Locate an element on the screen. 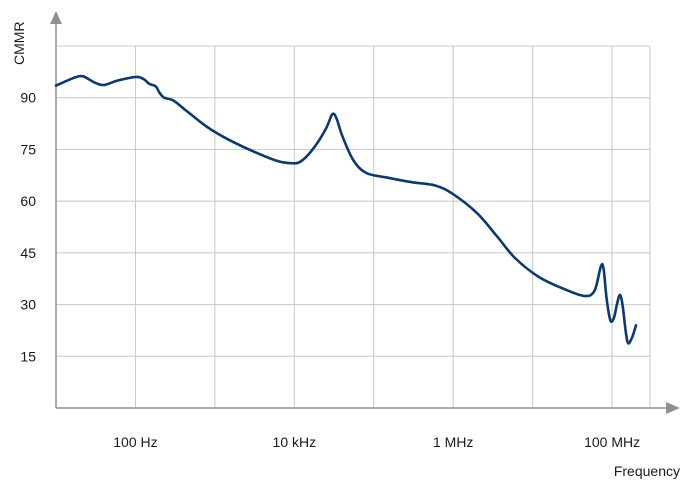 The height and width of the screenshot is (483, 691). x-axis-arrow is located at coordinates (673, 408).